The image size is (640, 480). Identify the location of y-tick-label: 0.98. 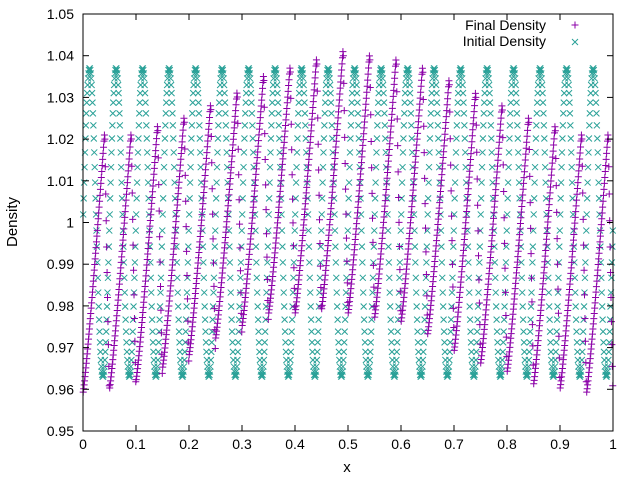
(60, 306).